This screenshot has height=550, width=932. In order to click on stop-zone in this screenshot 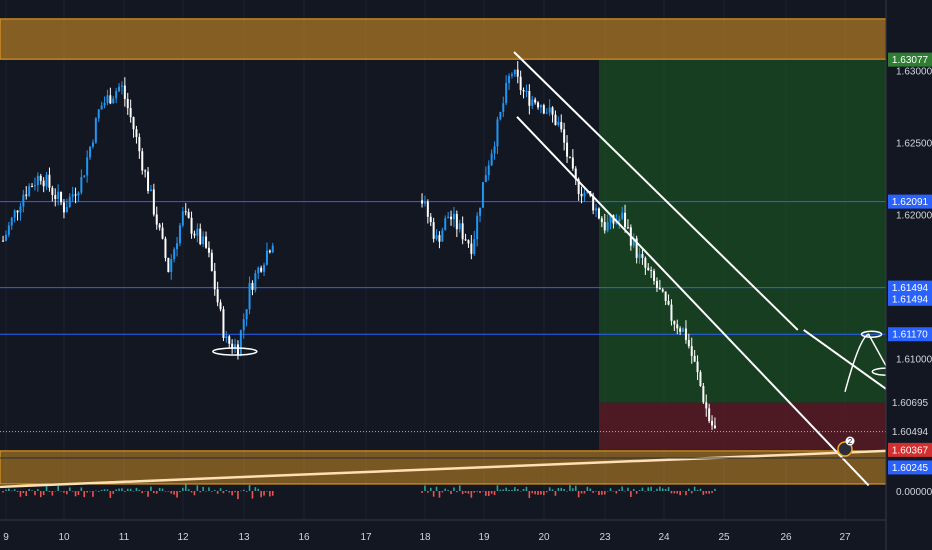, I will do `click(742, 426)`.